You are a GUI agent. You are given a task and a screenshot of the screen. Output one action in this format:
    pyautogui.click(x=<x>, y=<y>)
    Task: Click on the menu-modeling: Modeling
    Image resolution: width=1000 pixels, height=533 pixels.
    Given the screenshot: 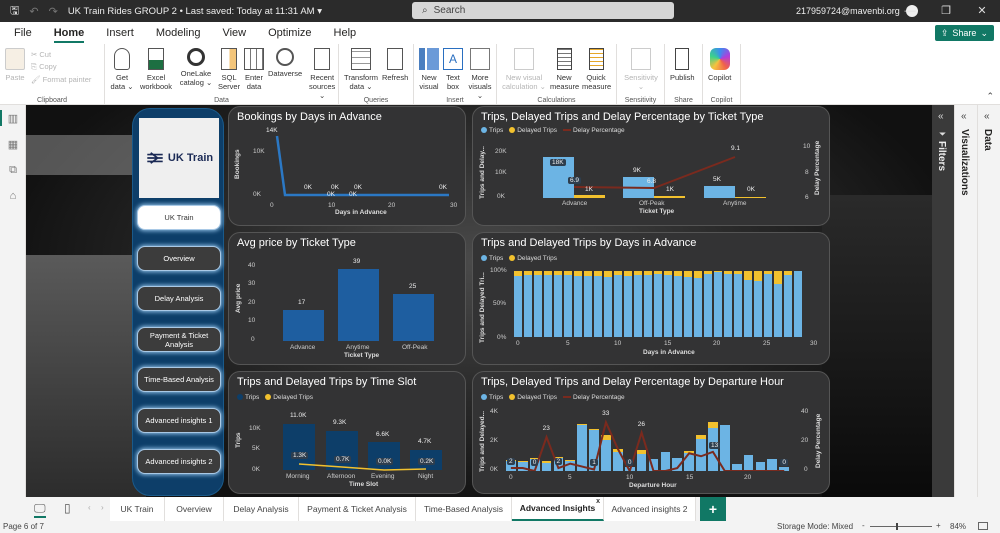 What is the action you would take?
    pyautogui.click(x=178, y=33)
    